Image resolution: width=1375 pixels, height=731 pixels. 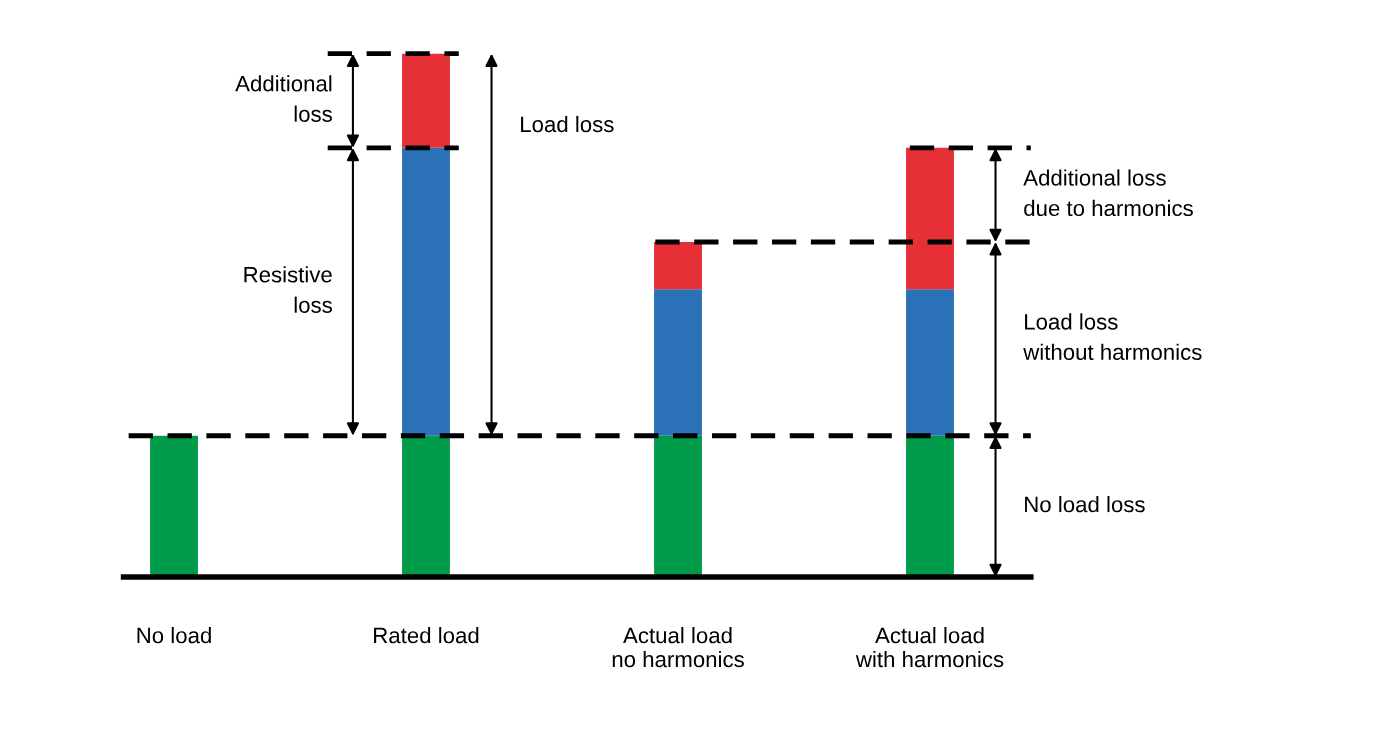 What do you see at coordinates (288, 289) in the screenshot?
I see `annotation: Resistive loss` at bounding box center [288, 289].